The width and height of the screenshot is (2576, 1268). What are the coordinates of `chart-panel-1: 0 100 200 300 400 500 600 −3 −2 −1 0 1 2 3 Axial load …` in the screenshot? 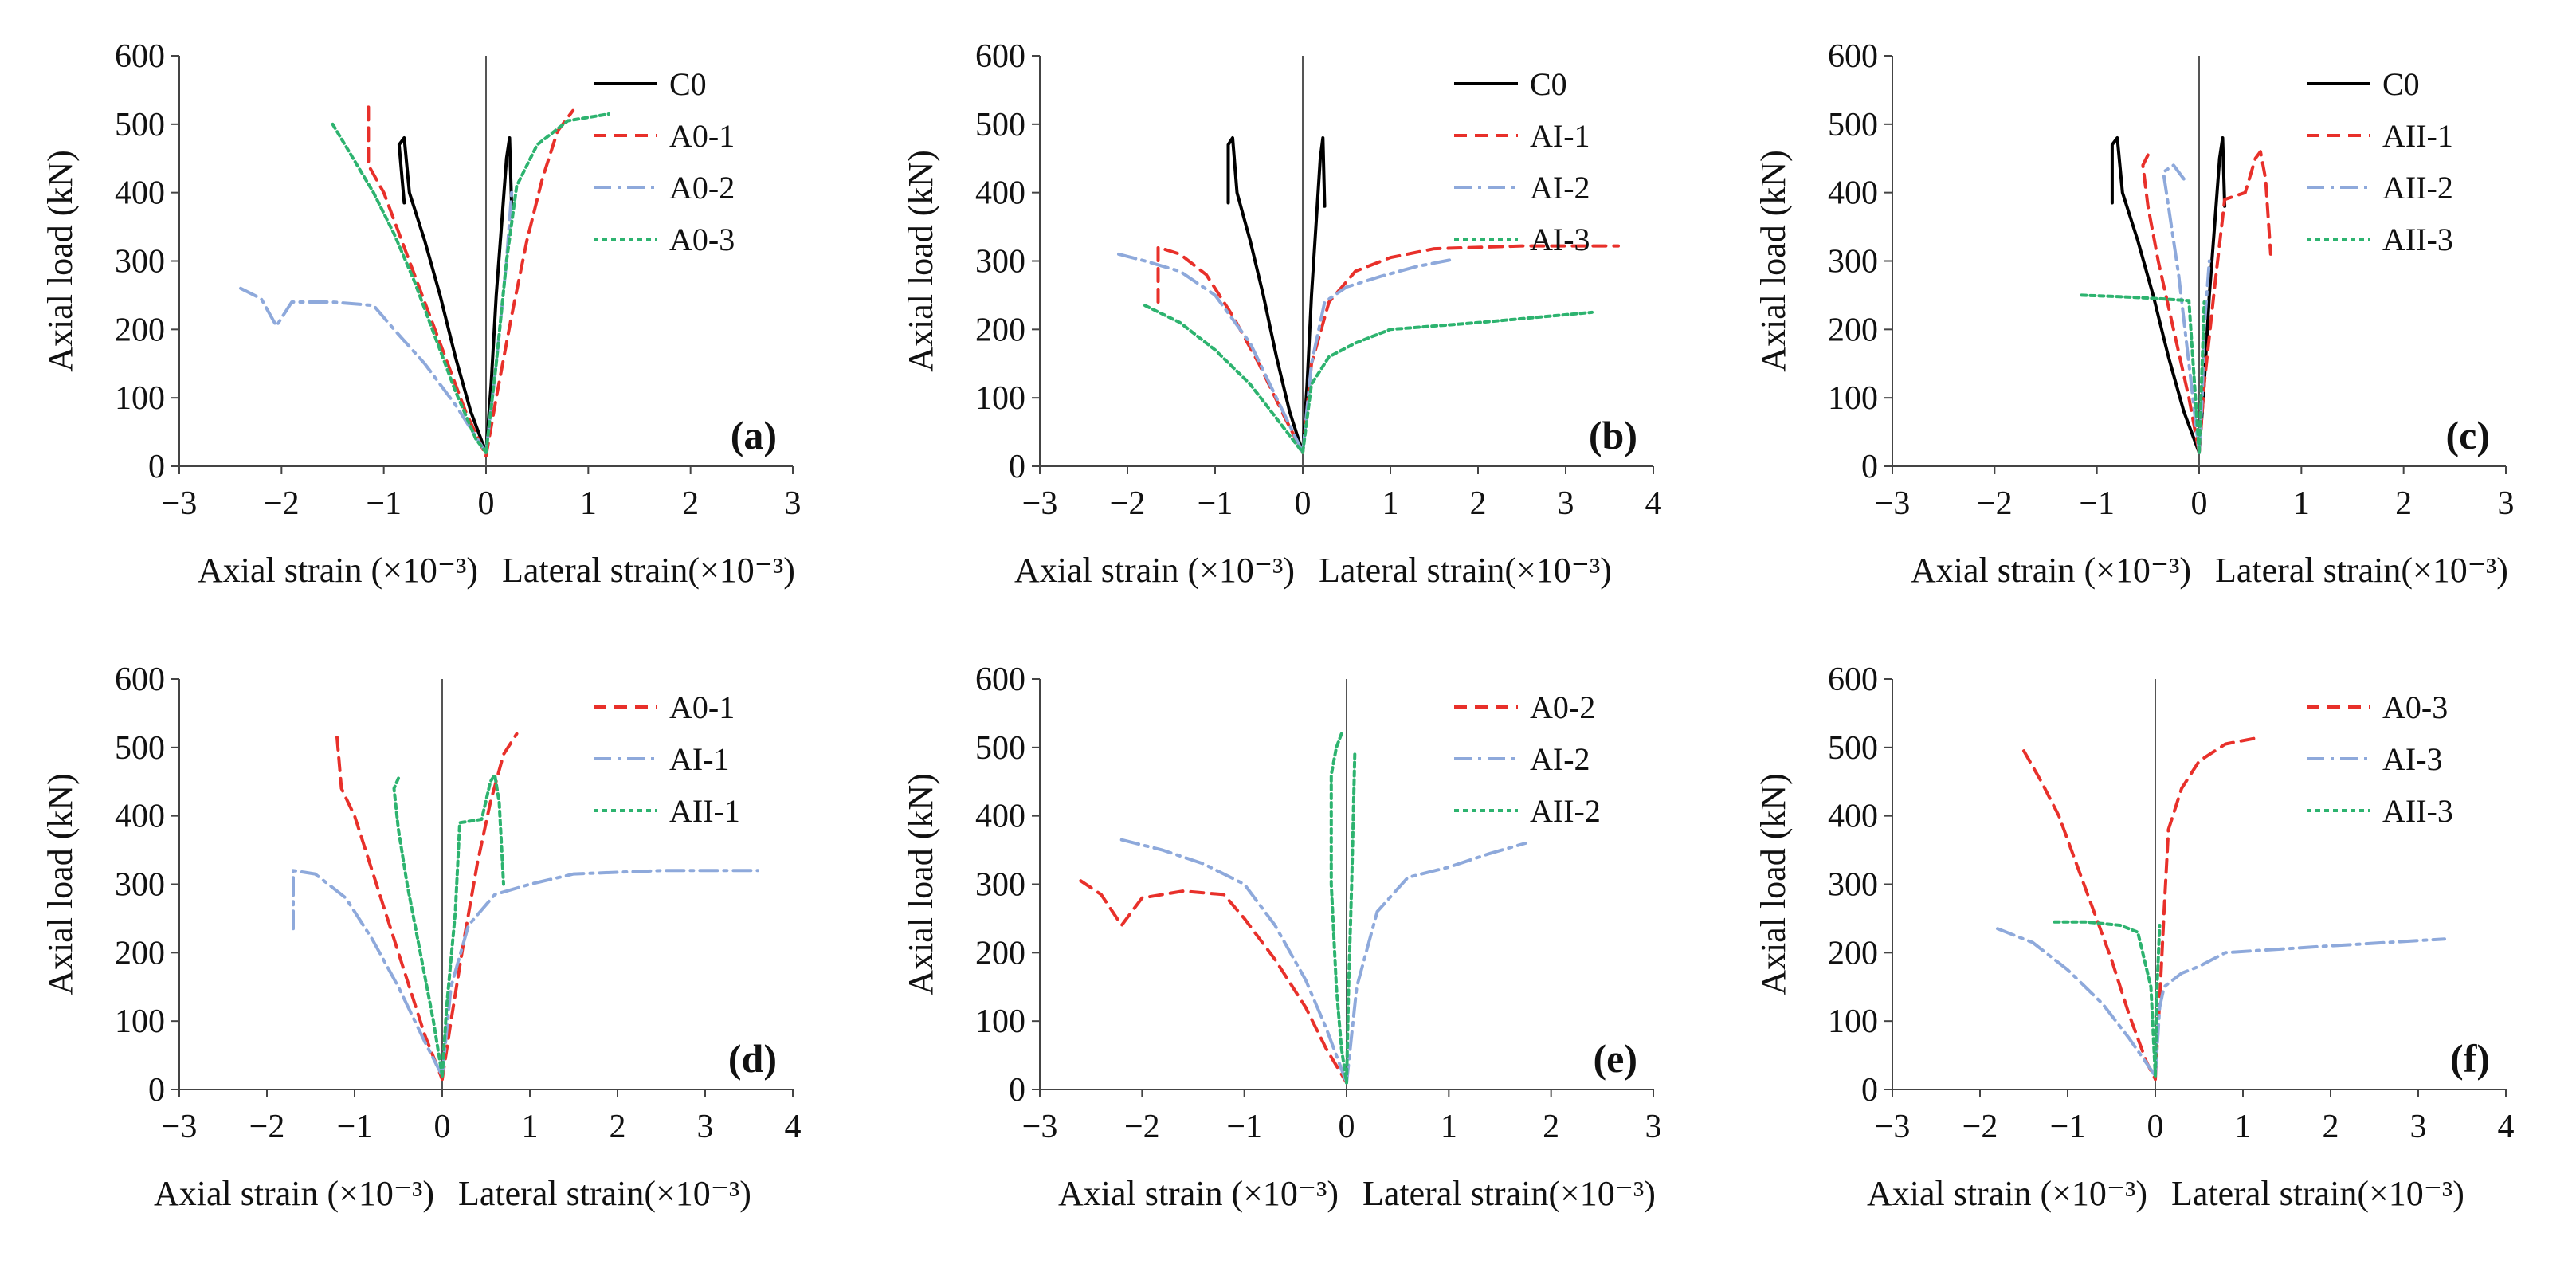 It's located at (421, 314).